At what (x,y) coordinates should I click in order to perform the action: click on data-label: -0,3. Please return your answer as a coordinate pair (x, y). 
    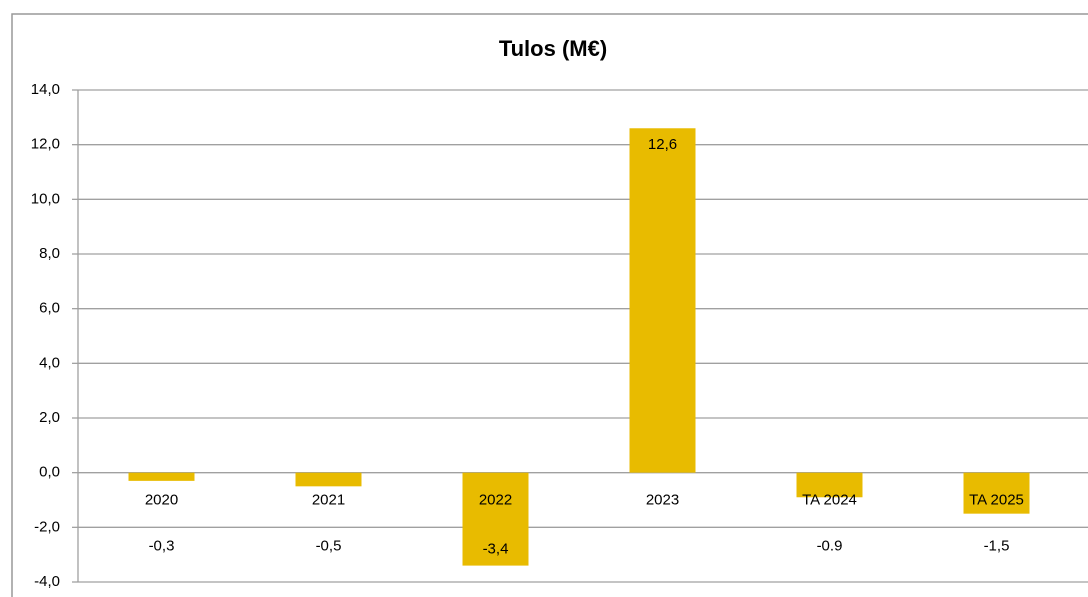
    Looking at the image, I should click on (162, 546).